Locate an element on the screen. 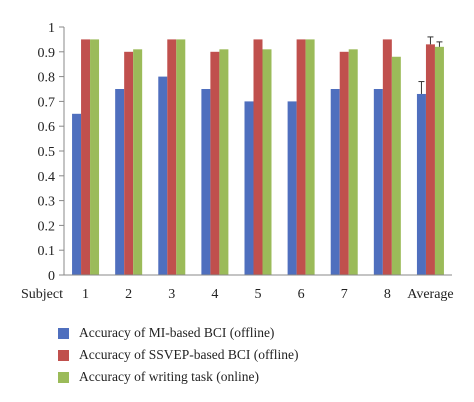 The height and width of the screenshot is (402, 474). y-tick-label: 0 is located at coordinates (51, 276).